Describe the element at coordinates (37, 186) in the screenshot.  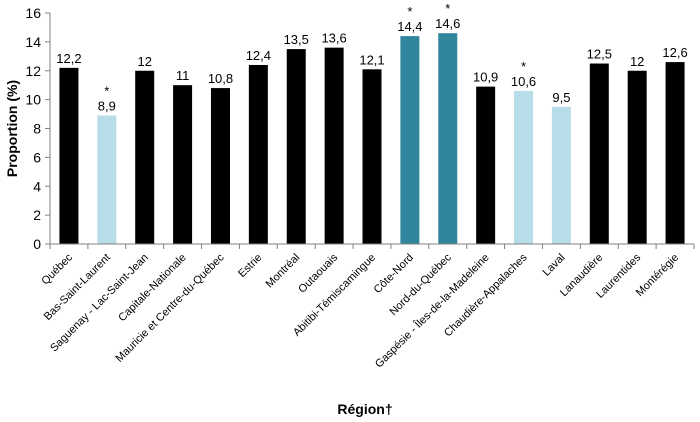
I see `y-tick-label: 4` at that location.